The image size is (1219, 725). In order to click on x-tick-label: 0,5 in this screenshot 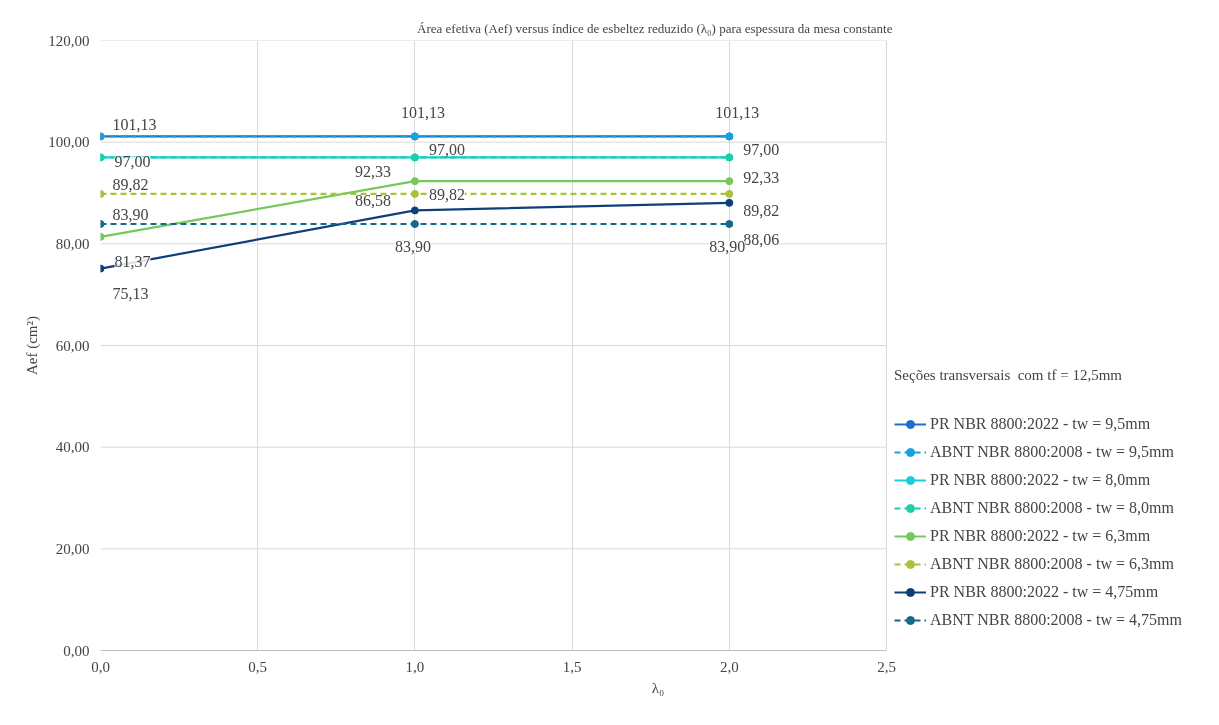, I will do `click(258, 666)`.